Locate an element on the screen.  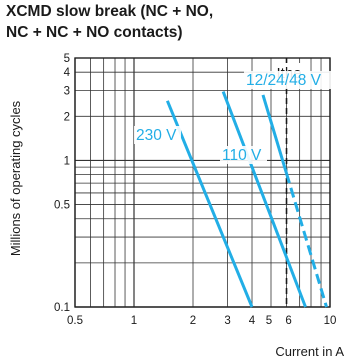
series-label-bg-230-v is located at coordinates (157, 135).